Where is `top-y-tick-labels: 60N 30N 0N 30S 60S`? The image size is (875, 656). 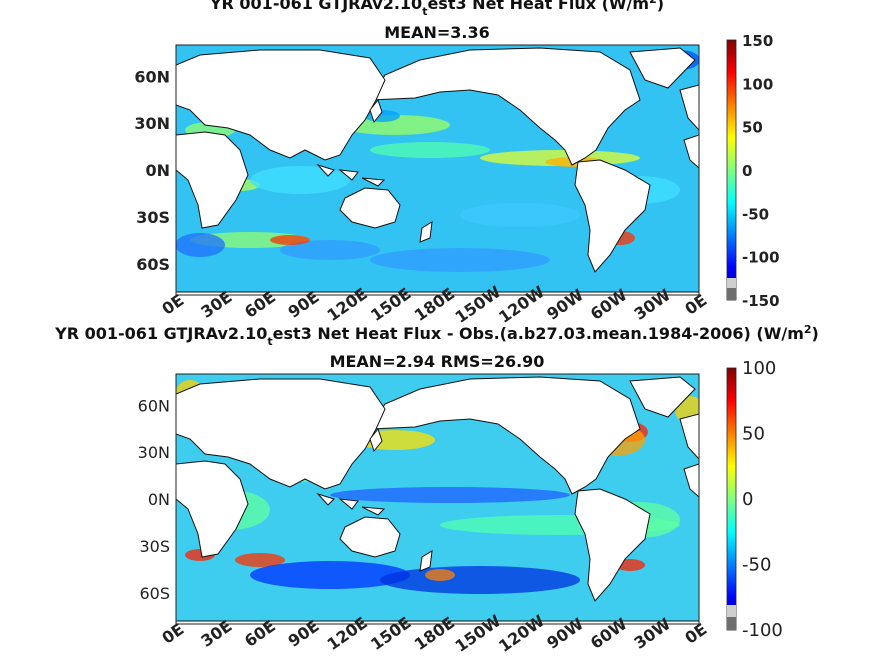 top-y-tick-labels: 60N 30N 0N 30S 60S is located at coordinates (152, 170).